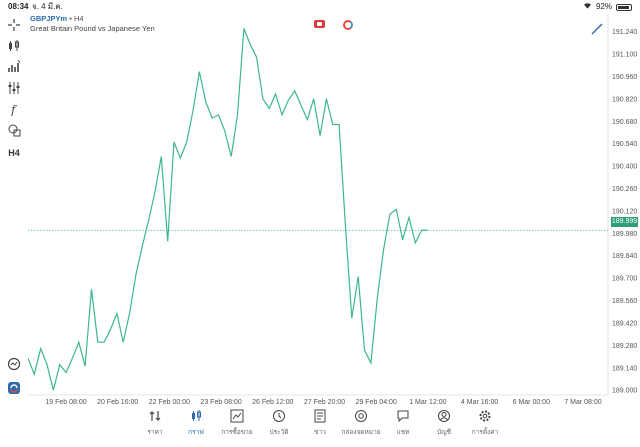 The height and width of the screenshot is (447, 640). What do you see at coordinates (14, 88) in the screenshot?
I see `sliders-icon` at bounding box center [14, 88].